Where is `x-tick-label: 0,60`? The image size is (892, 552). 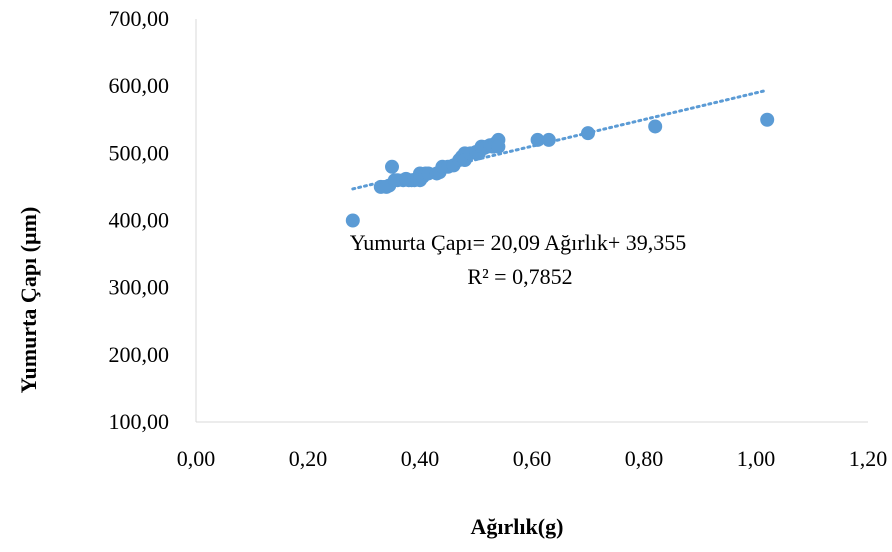 x-tick-label: 0,60 is located at coordinates (532, 458).